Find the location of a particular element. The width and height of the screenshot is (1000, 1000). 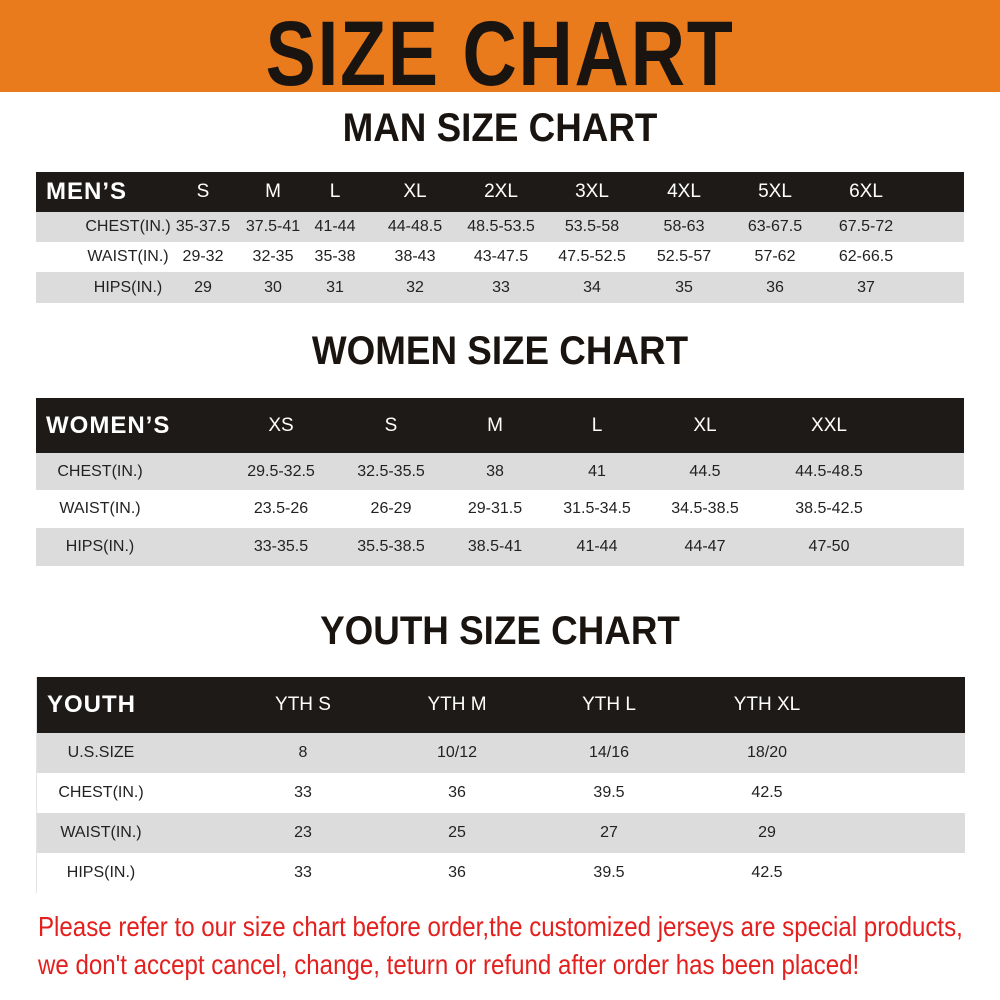

table-row: HIPS(IN.) 29 30 31 32 33 34 35 36 37 is located at coordinates (500, 287).